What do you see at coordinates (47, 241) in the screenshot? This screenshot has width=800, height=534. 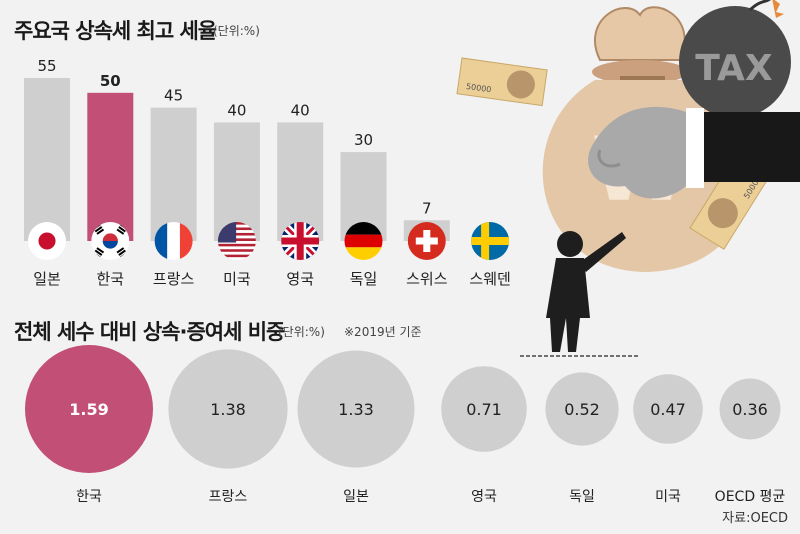 I see `japan-flag` at bounding box center [47, 241].